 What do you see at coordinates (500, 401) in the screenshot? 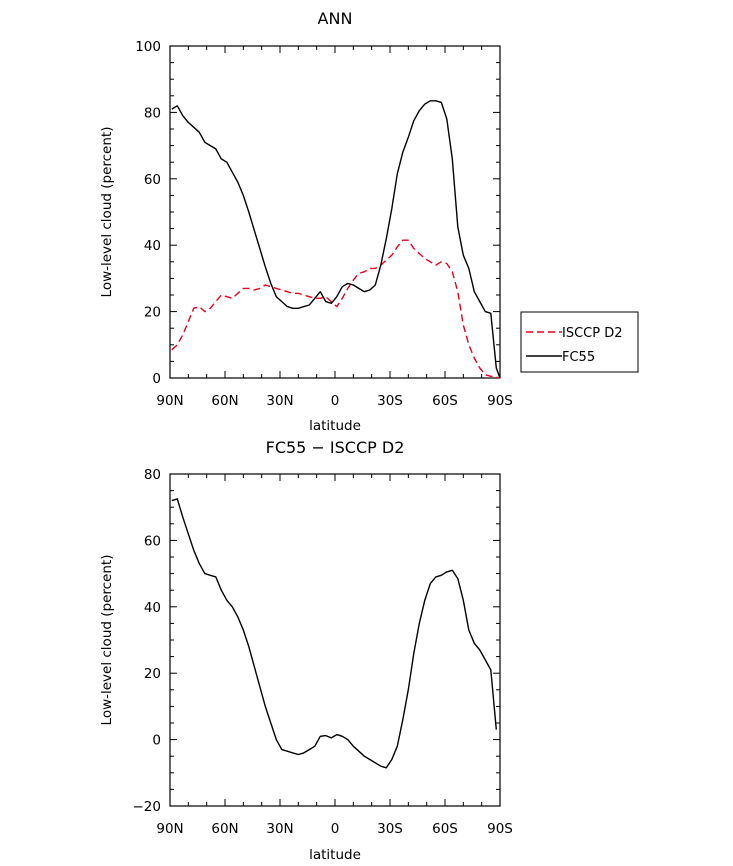
I see `top-x-tick-label: 90S` at bounding box center [500, 401].